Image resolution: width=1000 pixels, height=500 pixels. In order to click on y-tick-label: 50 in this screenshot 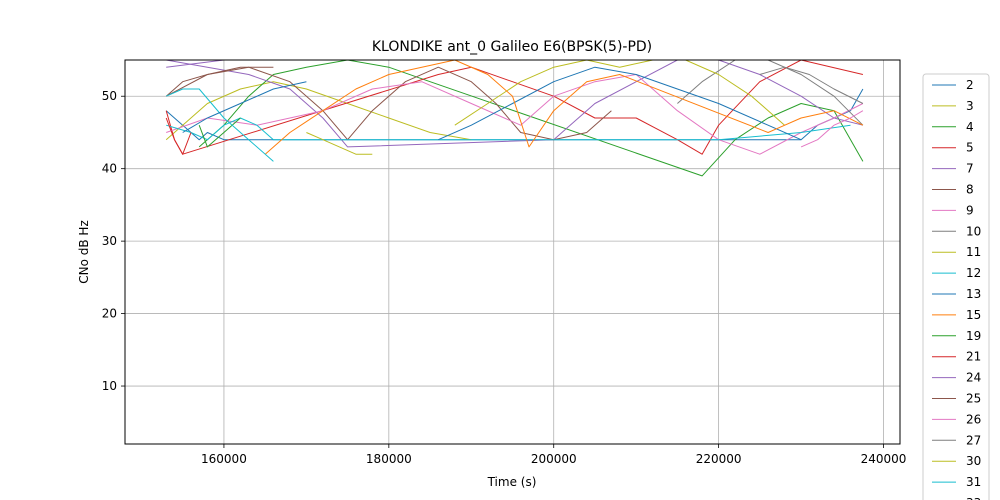, I will do `click(109, 96)`.